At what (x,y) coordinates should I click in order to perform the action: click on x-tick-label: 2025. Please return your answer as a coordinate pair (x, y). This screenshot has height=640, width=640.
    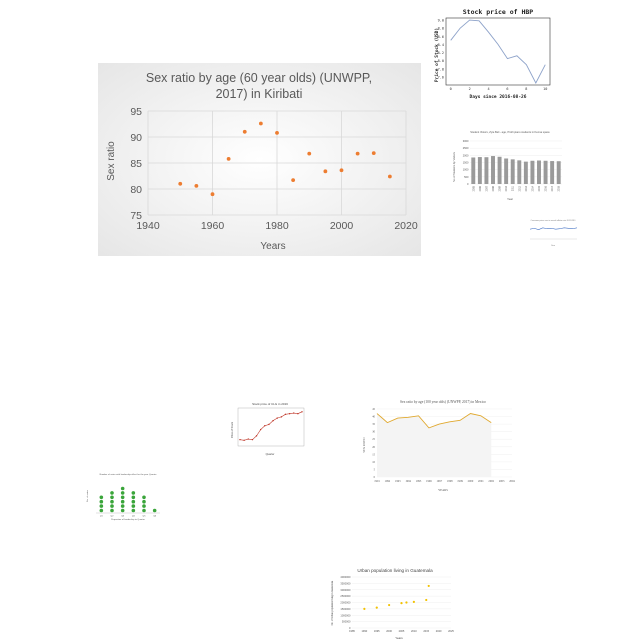
    Looking at the image, I should click on (451, 631).